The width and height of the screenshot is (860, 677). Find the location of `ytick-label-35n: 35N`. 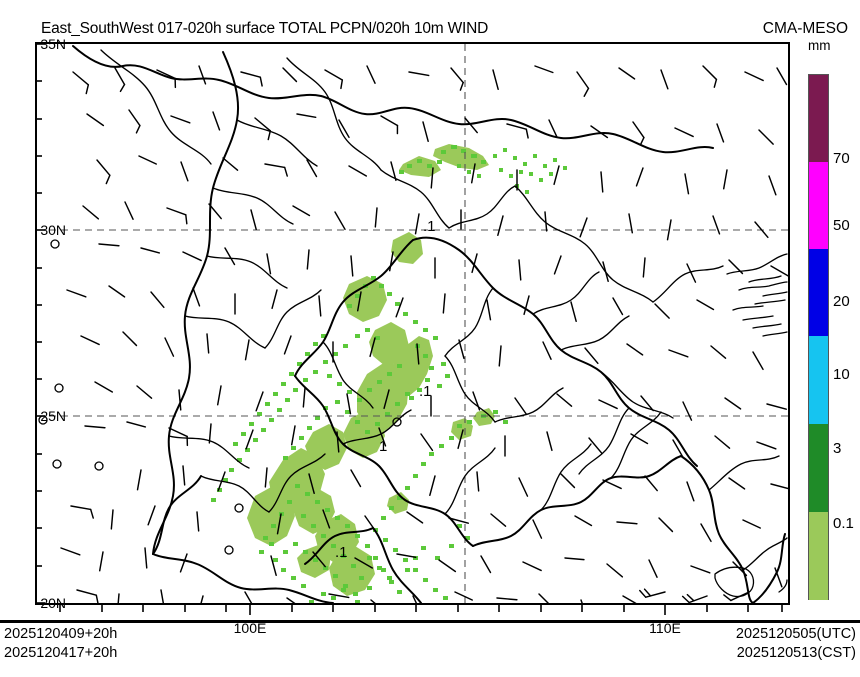

ytick-label-35n: 35N is located at coordinates (53, 44).